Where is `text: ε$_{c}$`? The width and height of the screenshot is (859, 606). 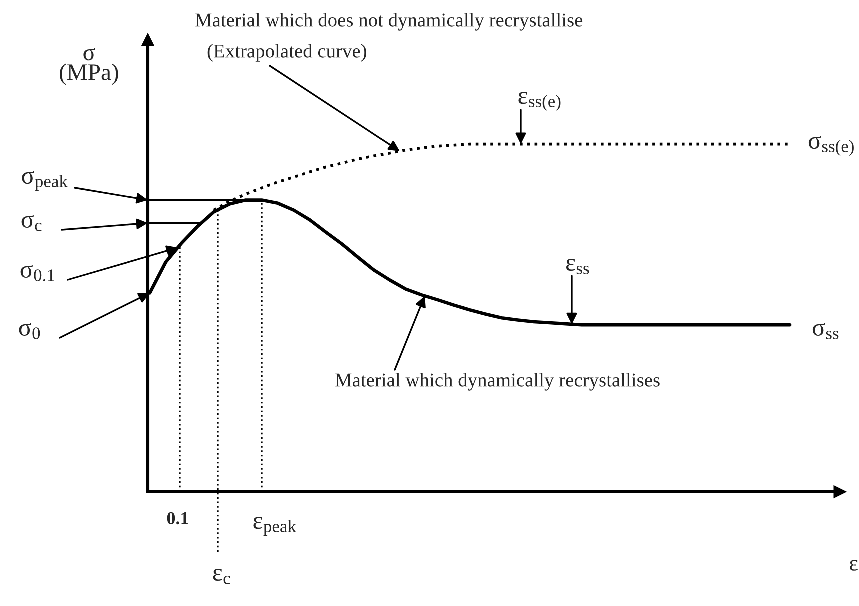
text: ε$_{c}$ is located at coordinates (221, 576).